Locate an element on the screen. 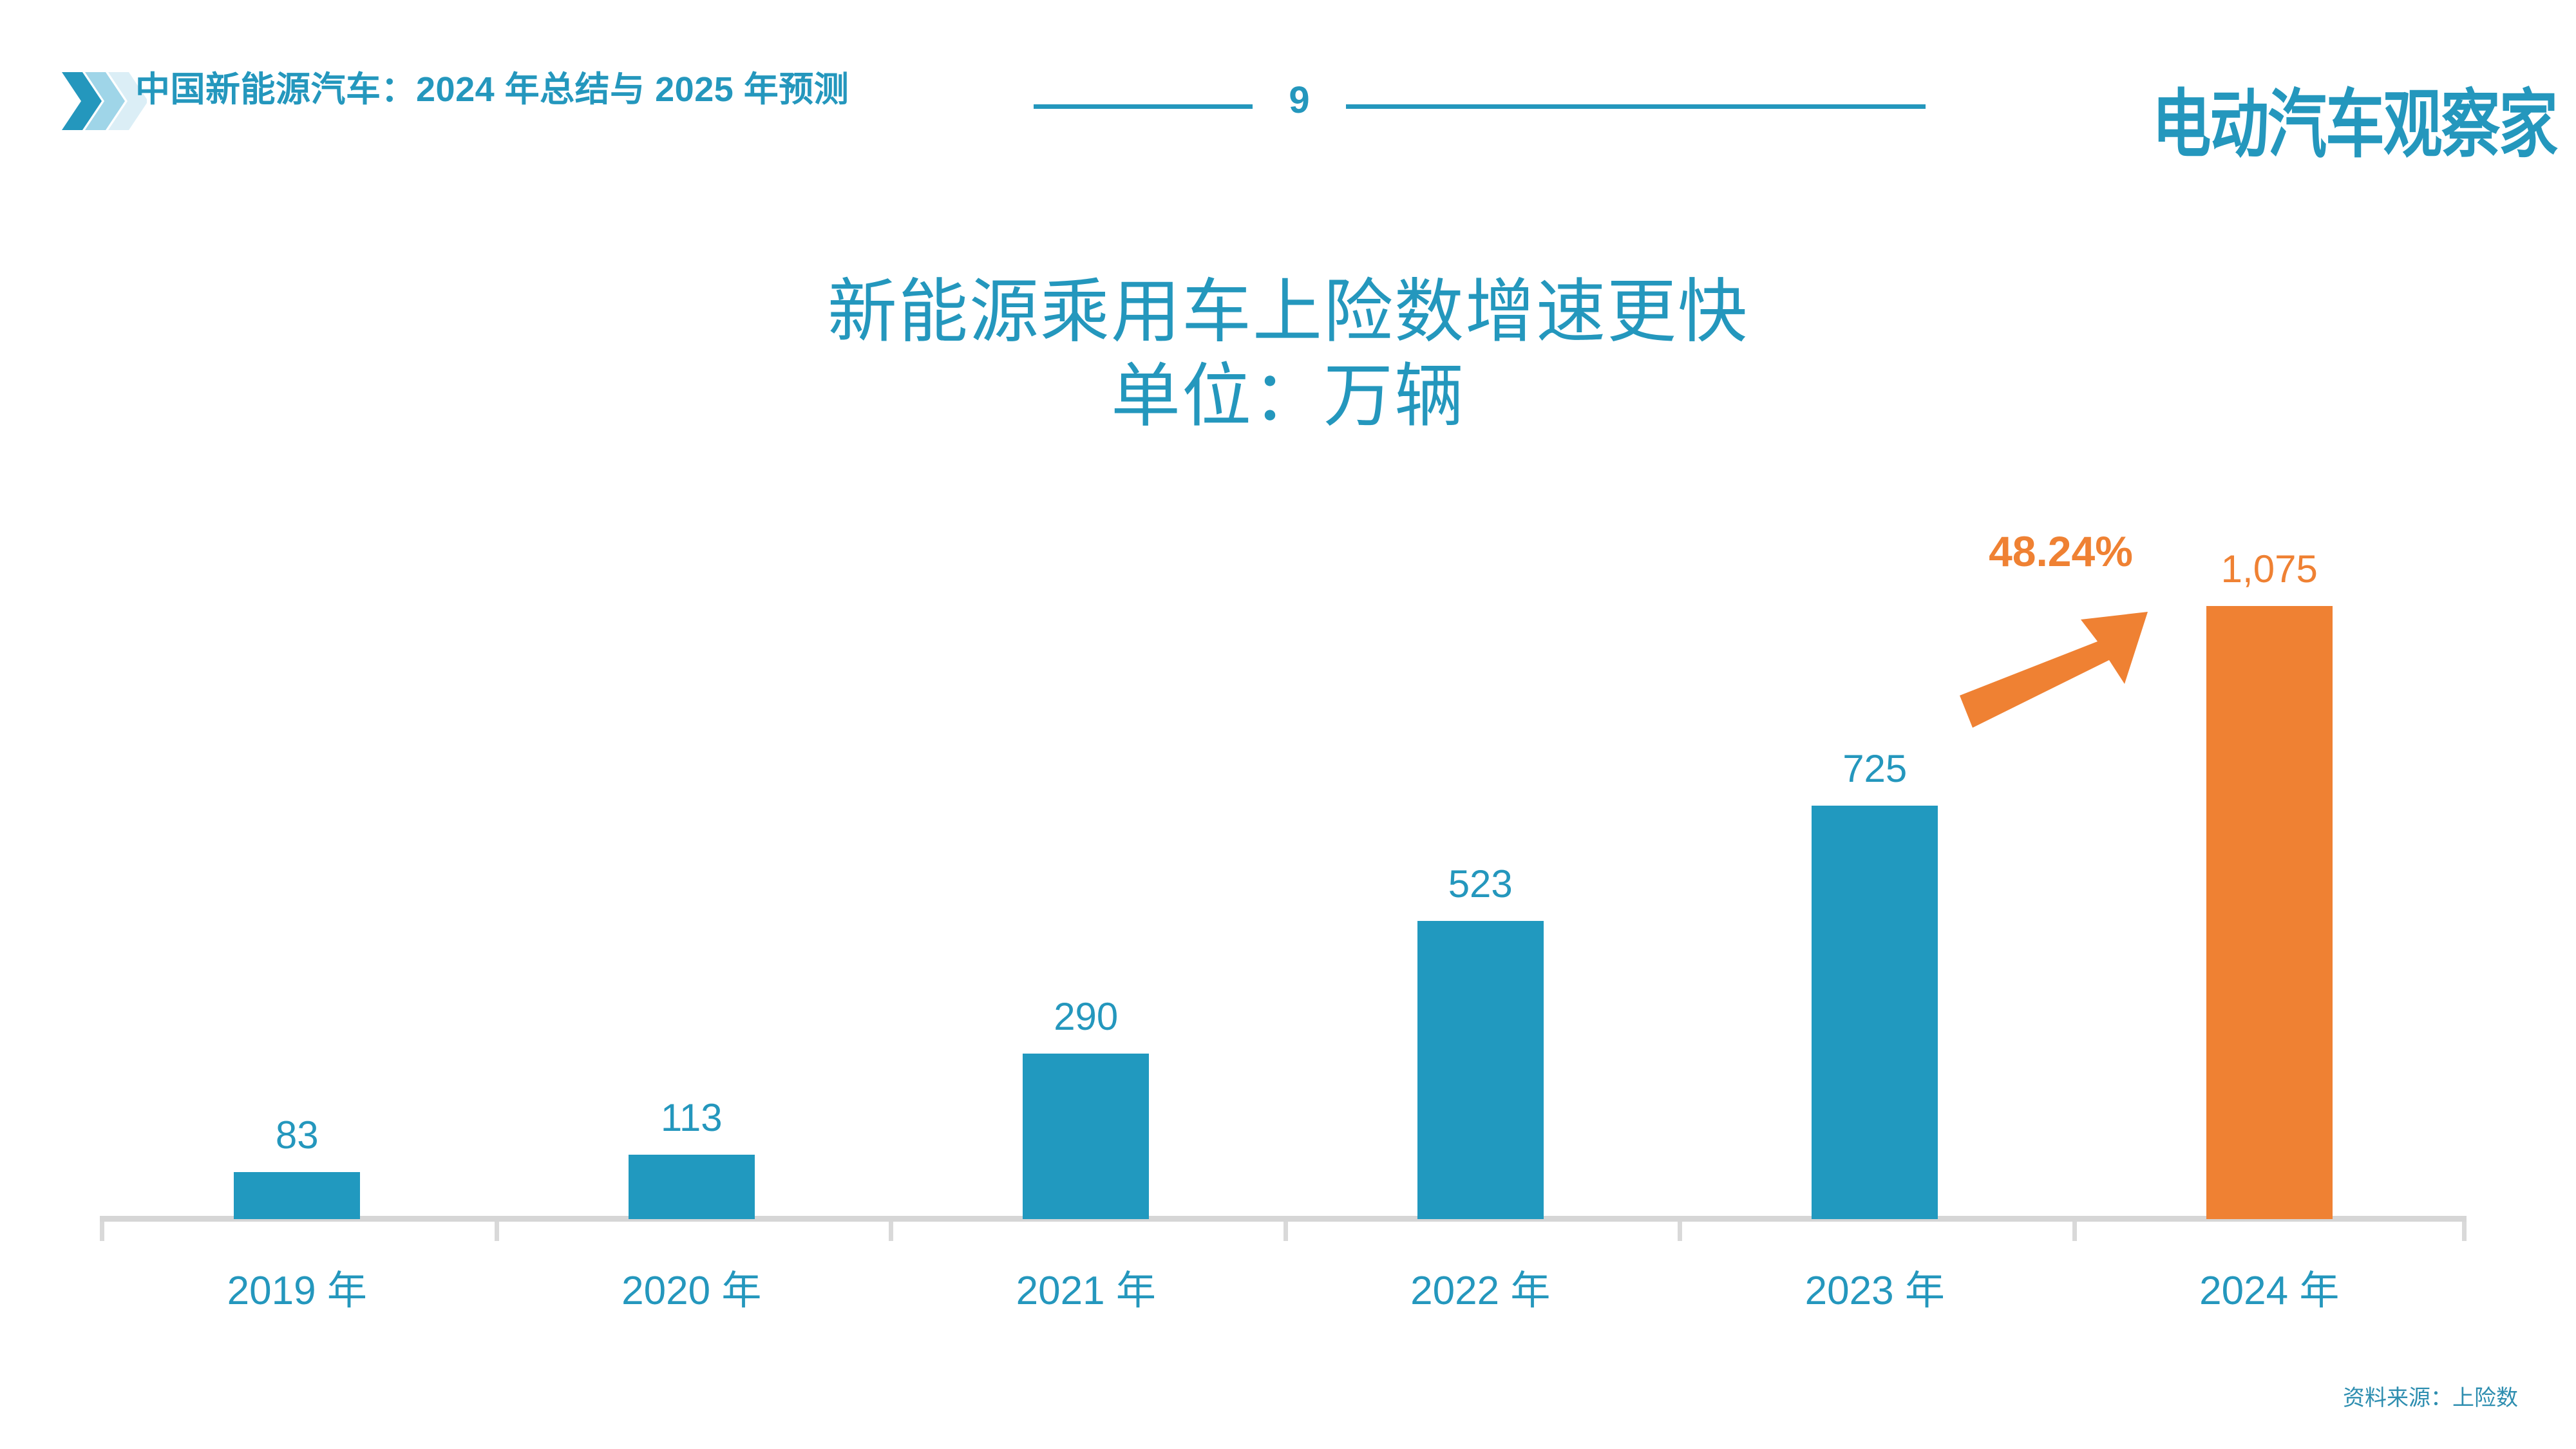 This screenshot has width=2576, height=1449. bar-2024年 is located at coordinates (2269, 912).